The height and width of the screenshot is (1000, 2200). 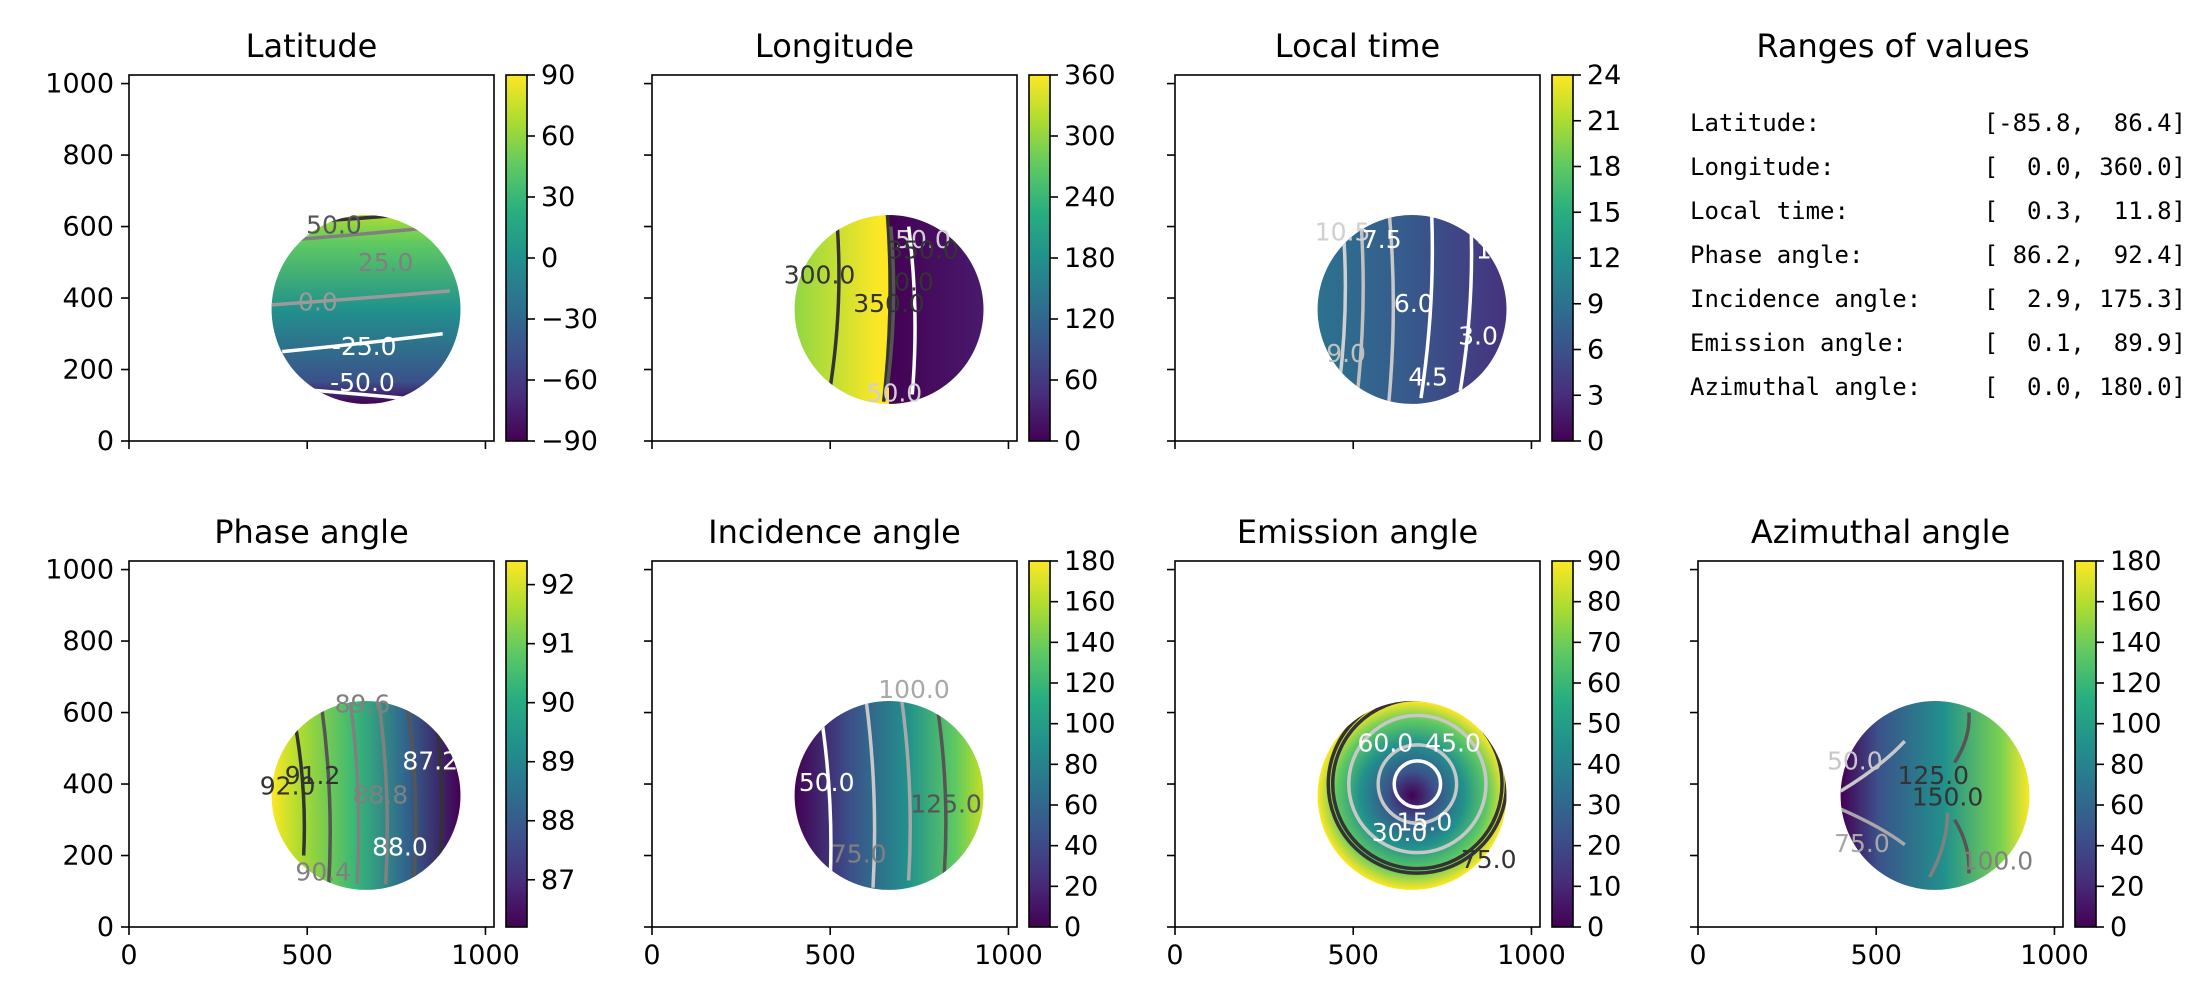 I want to click on phase-angle-contours, so click(x=367, y=794).